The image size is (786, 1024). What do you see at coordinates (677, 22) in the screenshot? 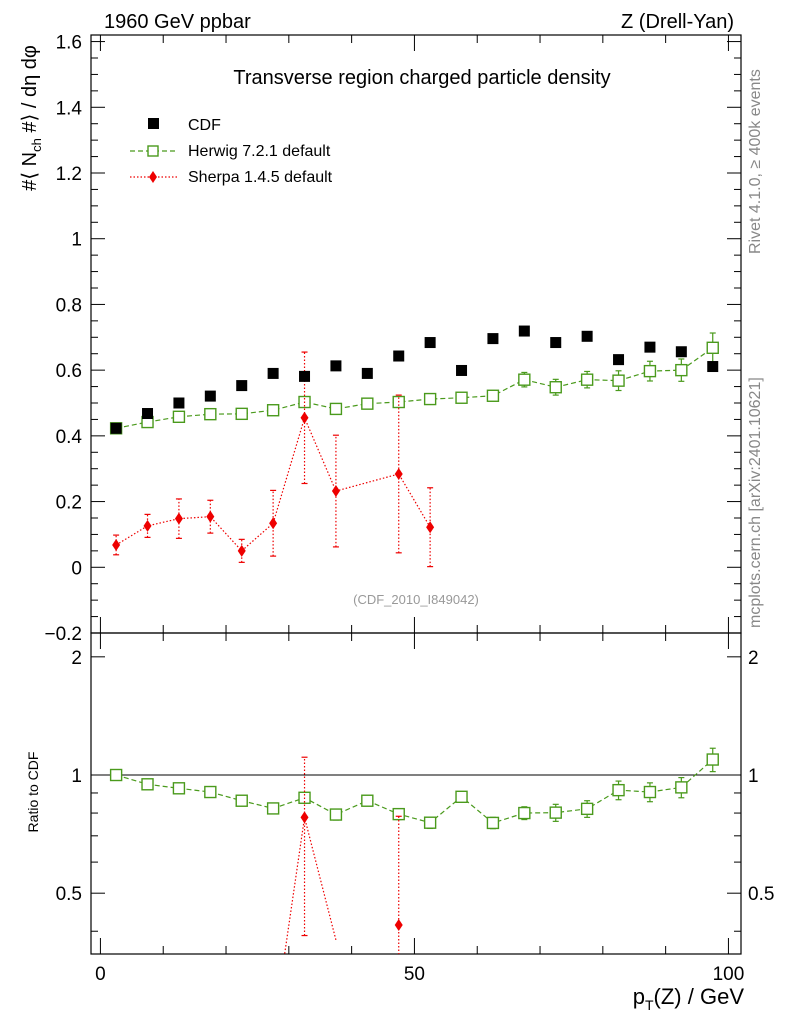
I see `header-process-label: Z (Drell-Yan)` at bounding box center [677, 22].